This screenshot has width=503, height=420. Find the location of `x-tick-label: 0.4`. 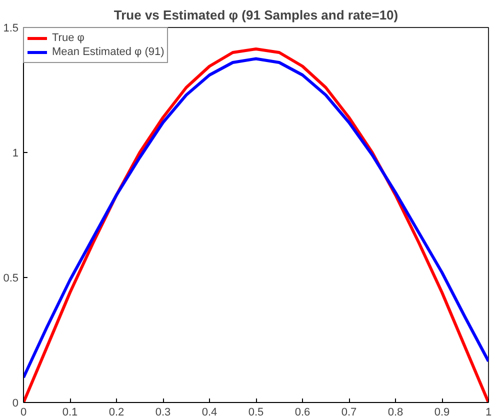

x-tick-label: 0.4 is located at coordinates (210, 412).